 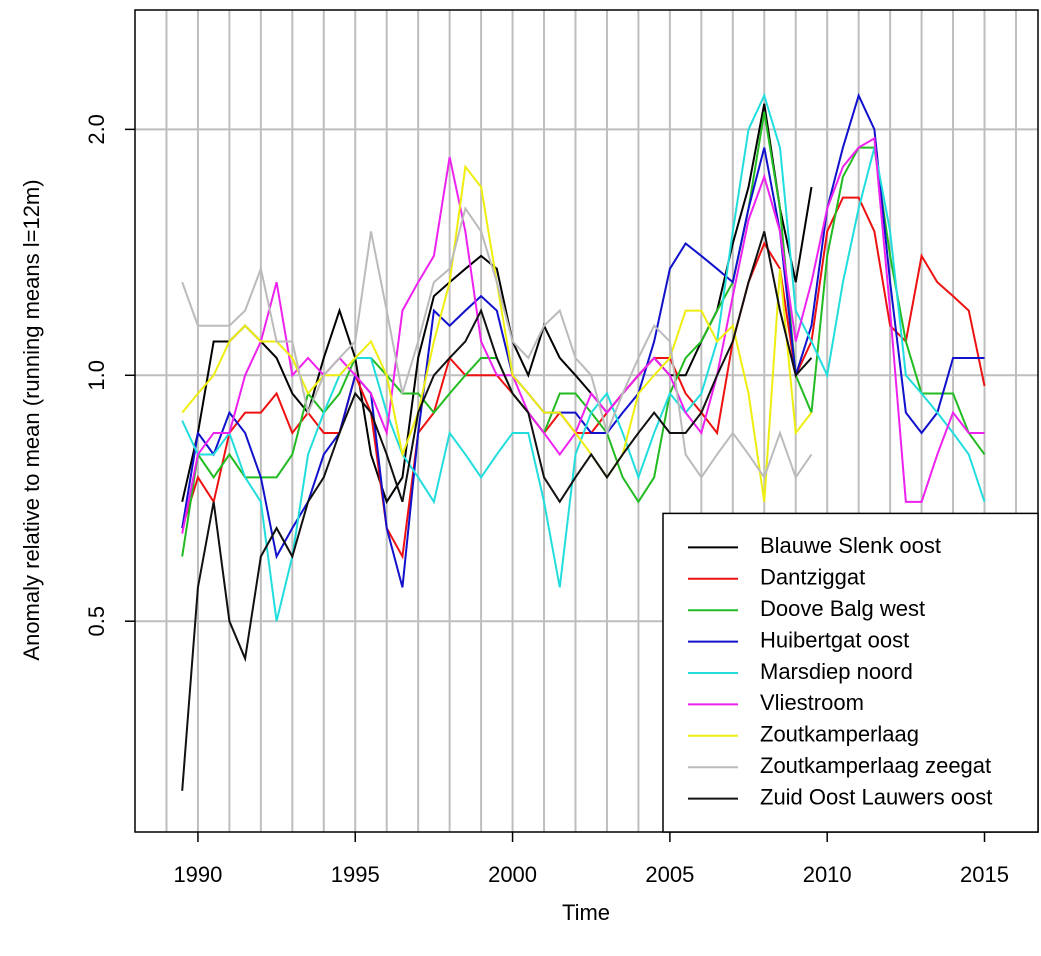 I want to click on legend-label: Huibertgat oost, so click(x=834, y=639).